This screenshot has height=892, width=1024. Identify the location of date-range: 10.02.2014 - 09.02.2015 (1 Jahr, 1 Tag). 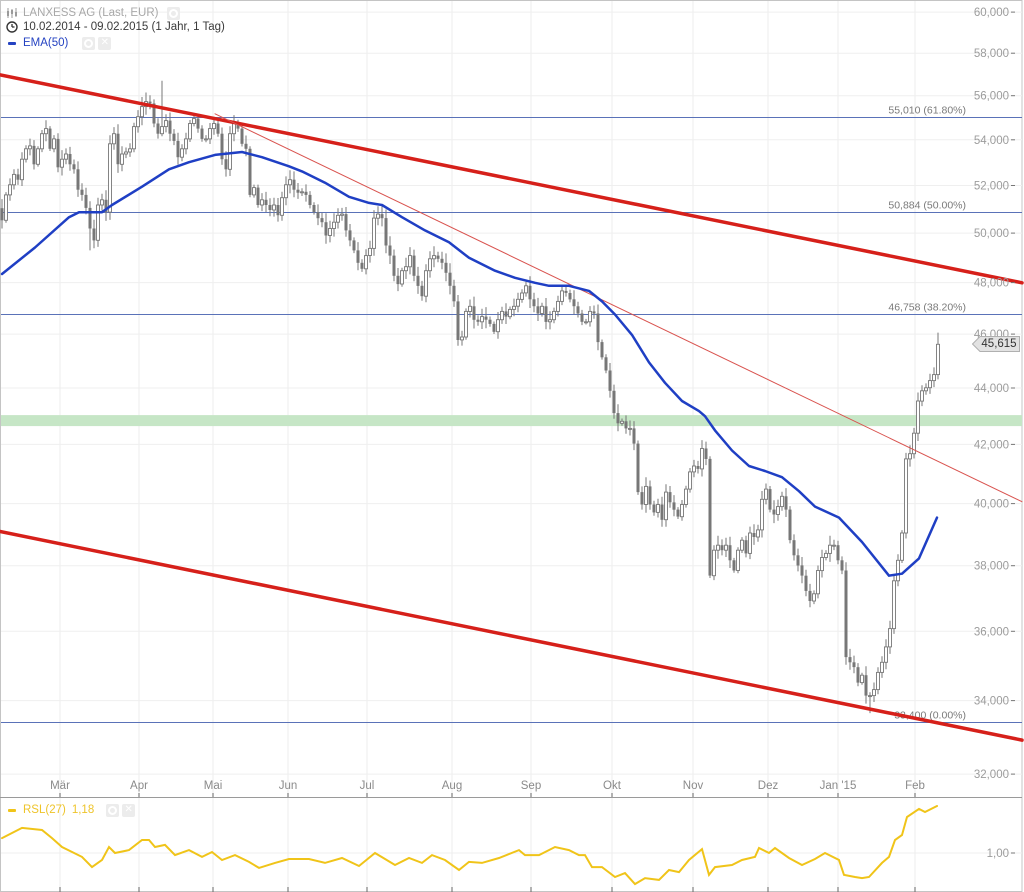
(124, 27).